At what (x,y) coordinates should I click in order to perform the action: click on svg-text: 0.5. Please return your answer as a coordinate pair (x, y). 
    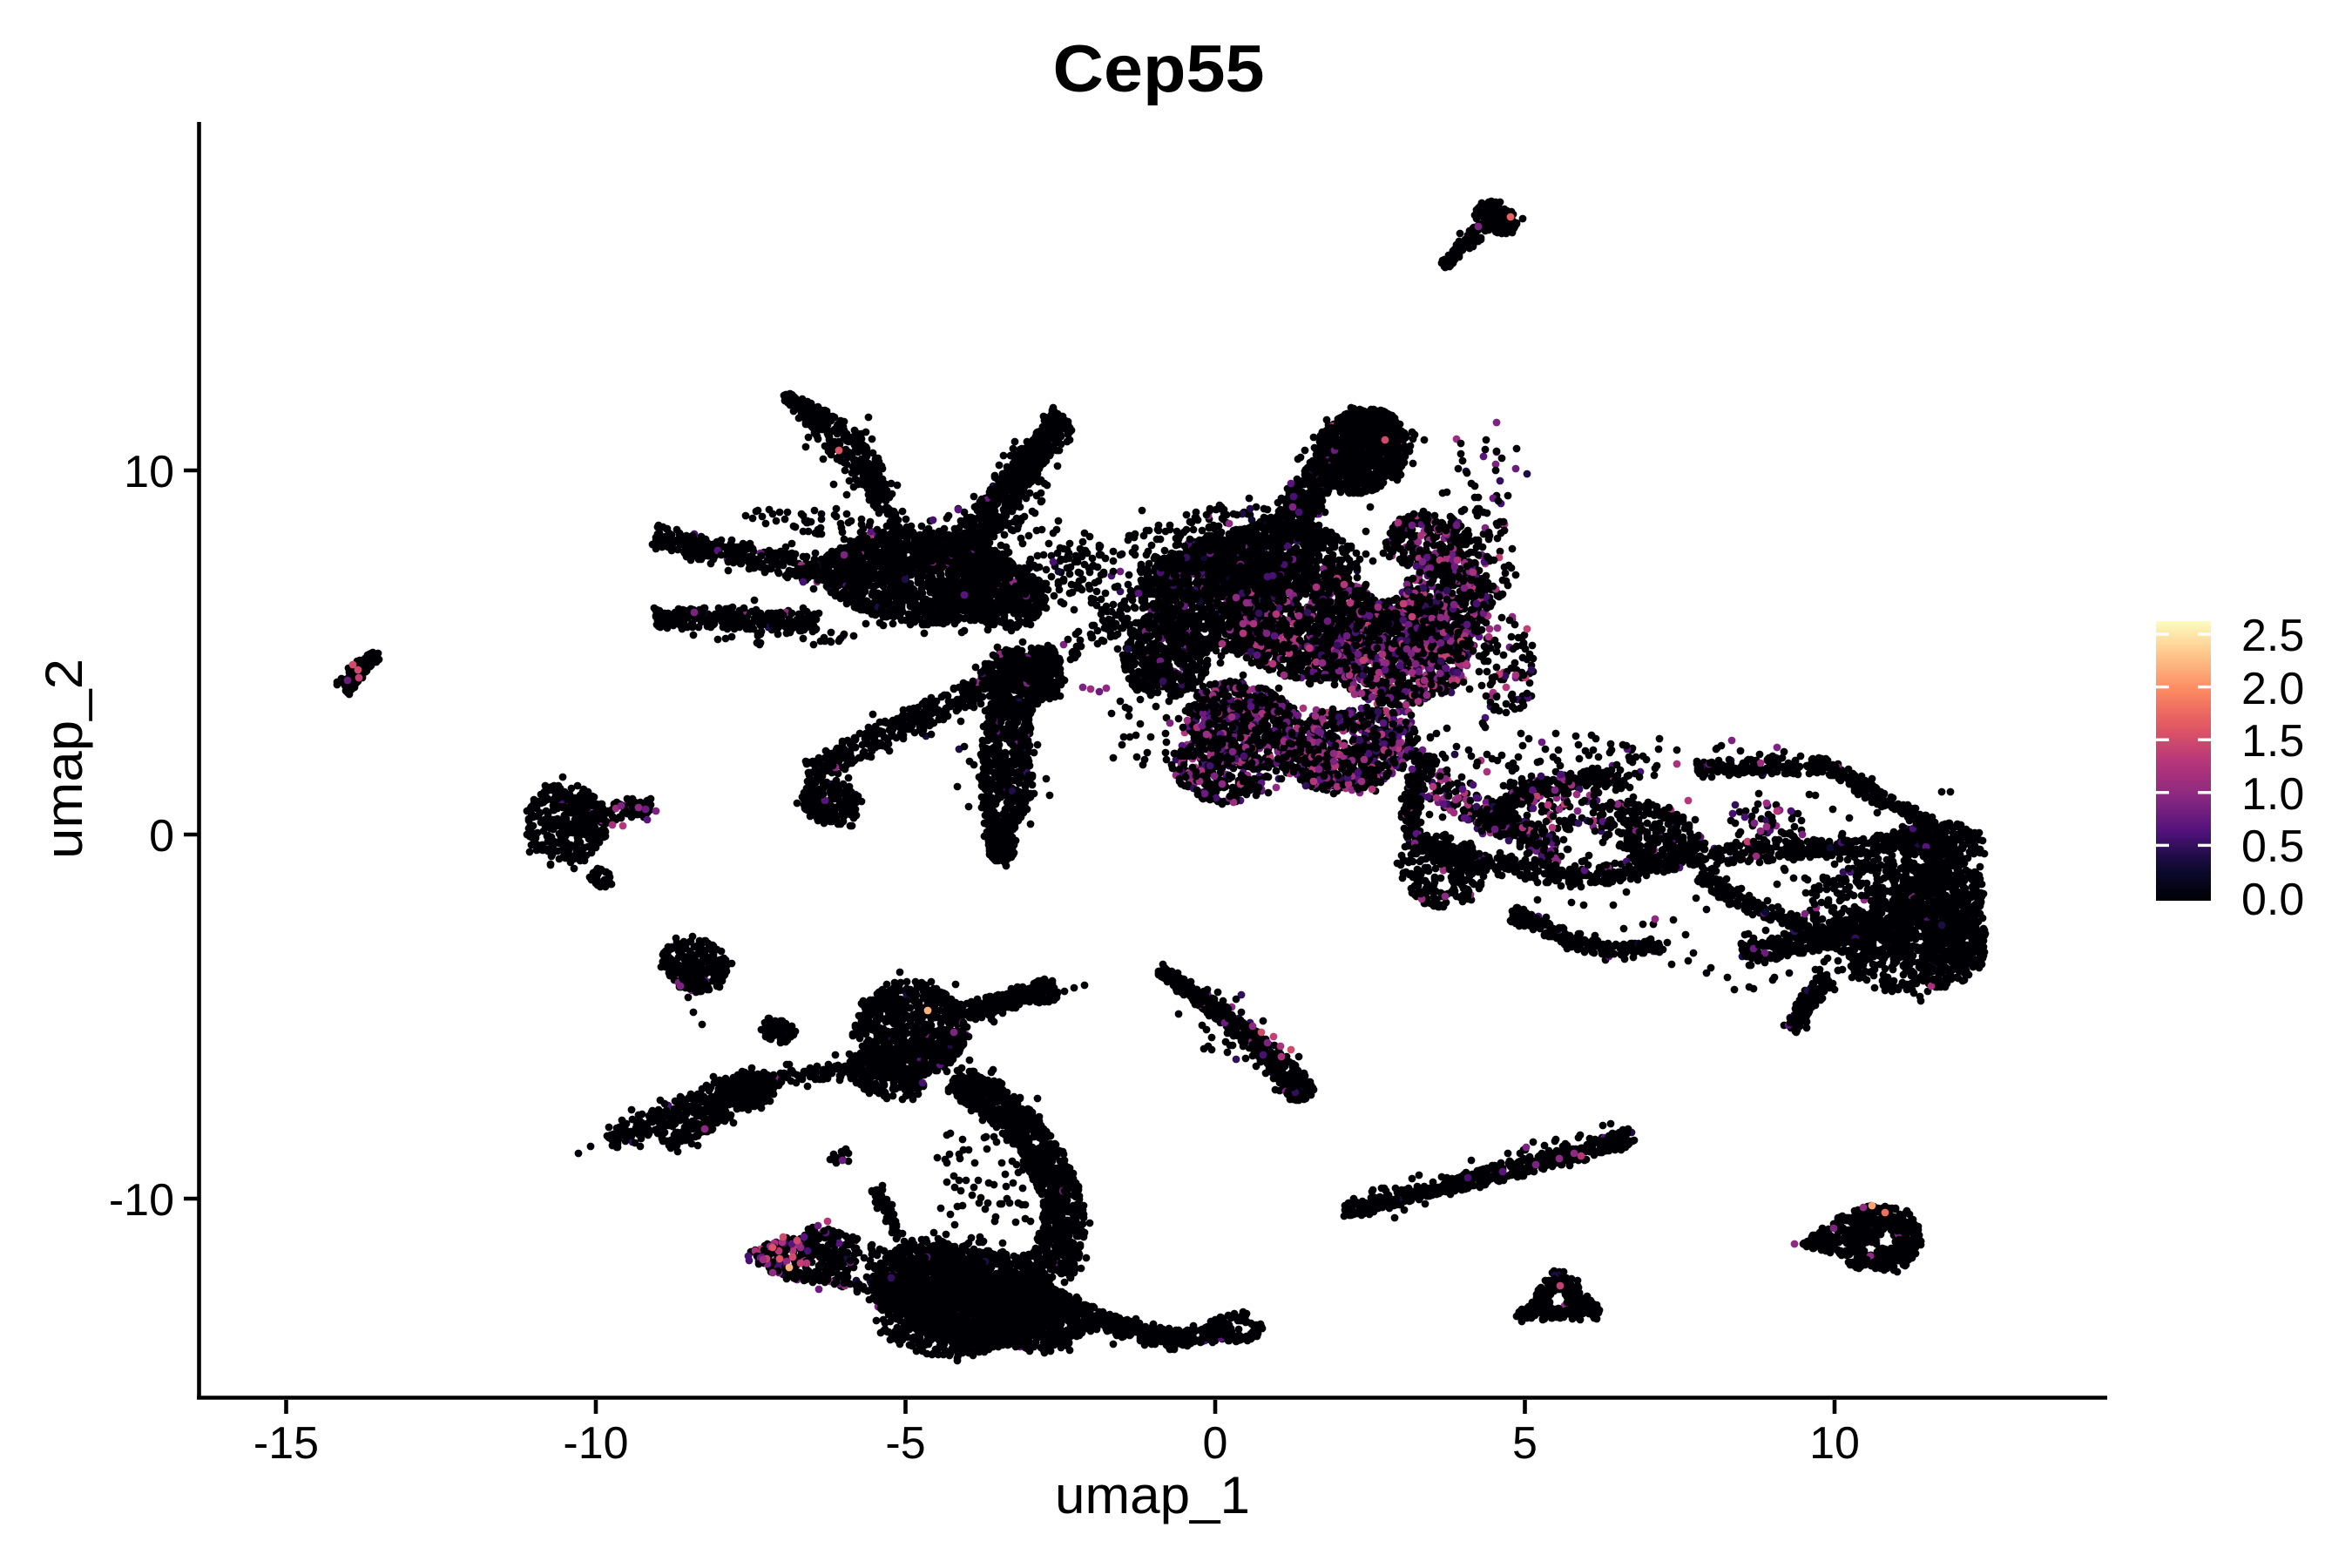
    Looking at the image, I should click on (2272, 846).